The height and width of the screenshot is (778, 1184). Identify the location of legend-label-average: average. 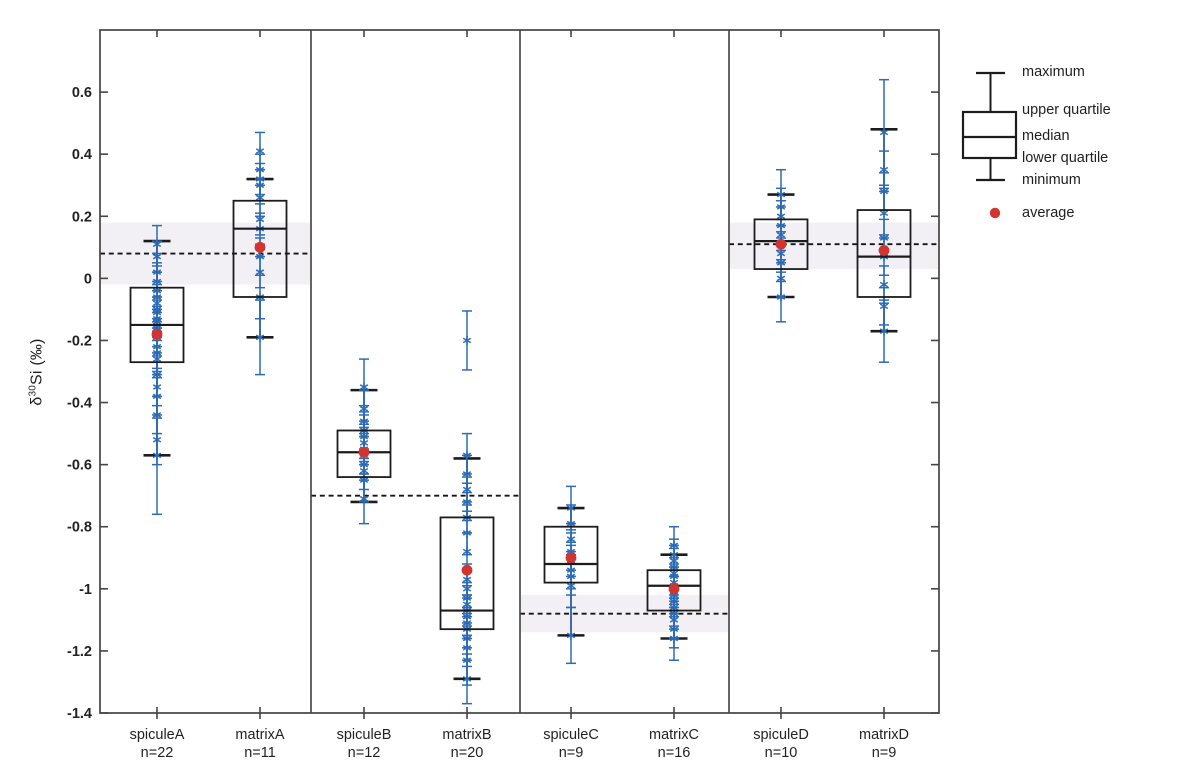
(1048, 213).